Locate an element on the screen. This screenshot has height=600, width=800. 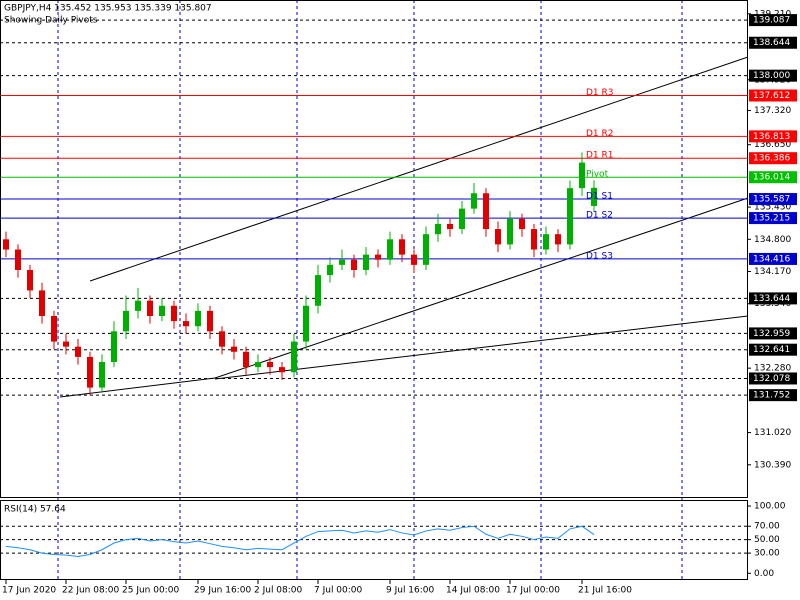
chart-subtitle: Showing Daily Pivots is located at coordinates (51, 21).